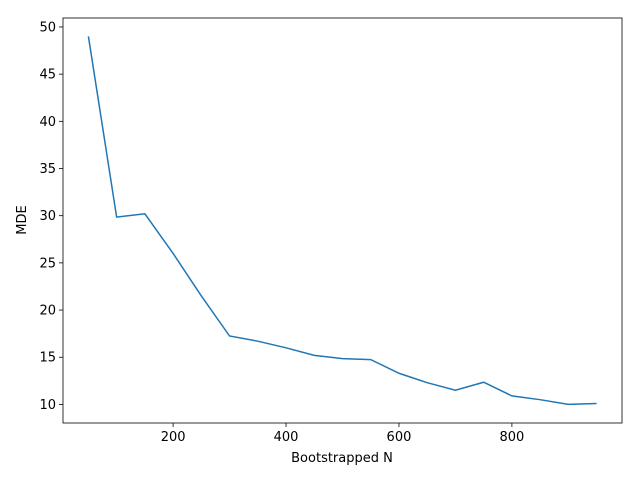  Describe the element at coordinates (47, 216) in the screenshot. I see `y-tick-label: 30` at that location.